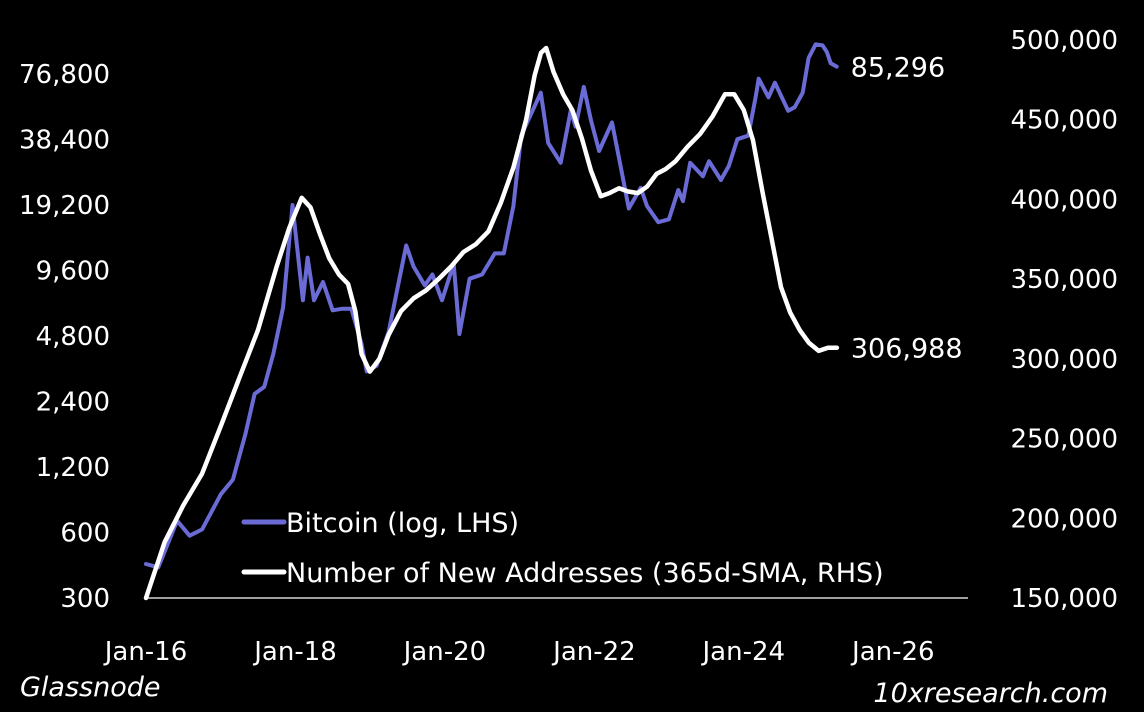 The height and width of the screenshot is (712, 1144). What do you see at coordinates (1064, 360) in the screenshot?
I see `right-tick-label: 300,000` at bounding box center [1064, 360].